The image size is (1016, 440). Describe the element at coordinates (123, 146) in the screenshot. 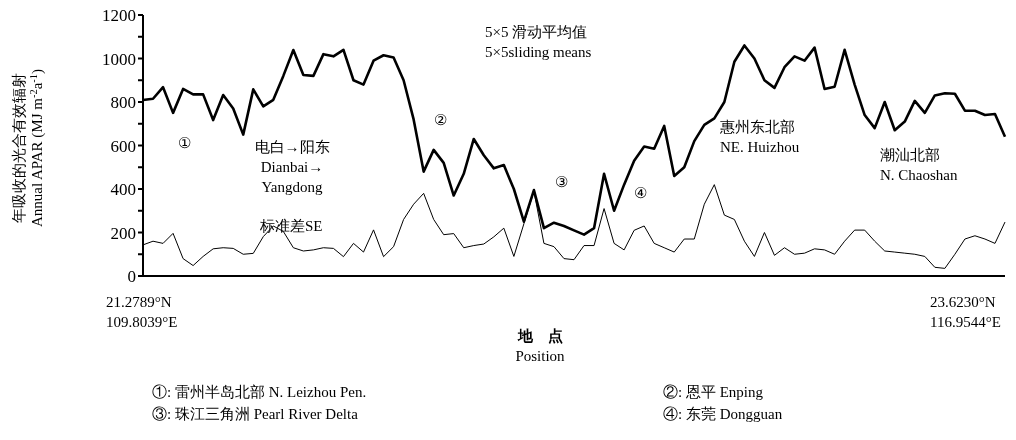

I see `y-tick-label: 600` at that location.